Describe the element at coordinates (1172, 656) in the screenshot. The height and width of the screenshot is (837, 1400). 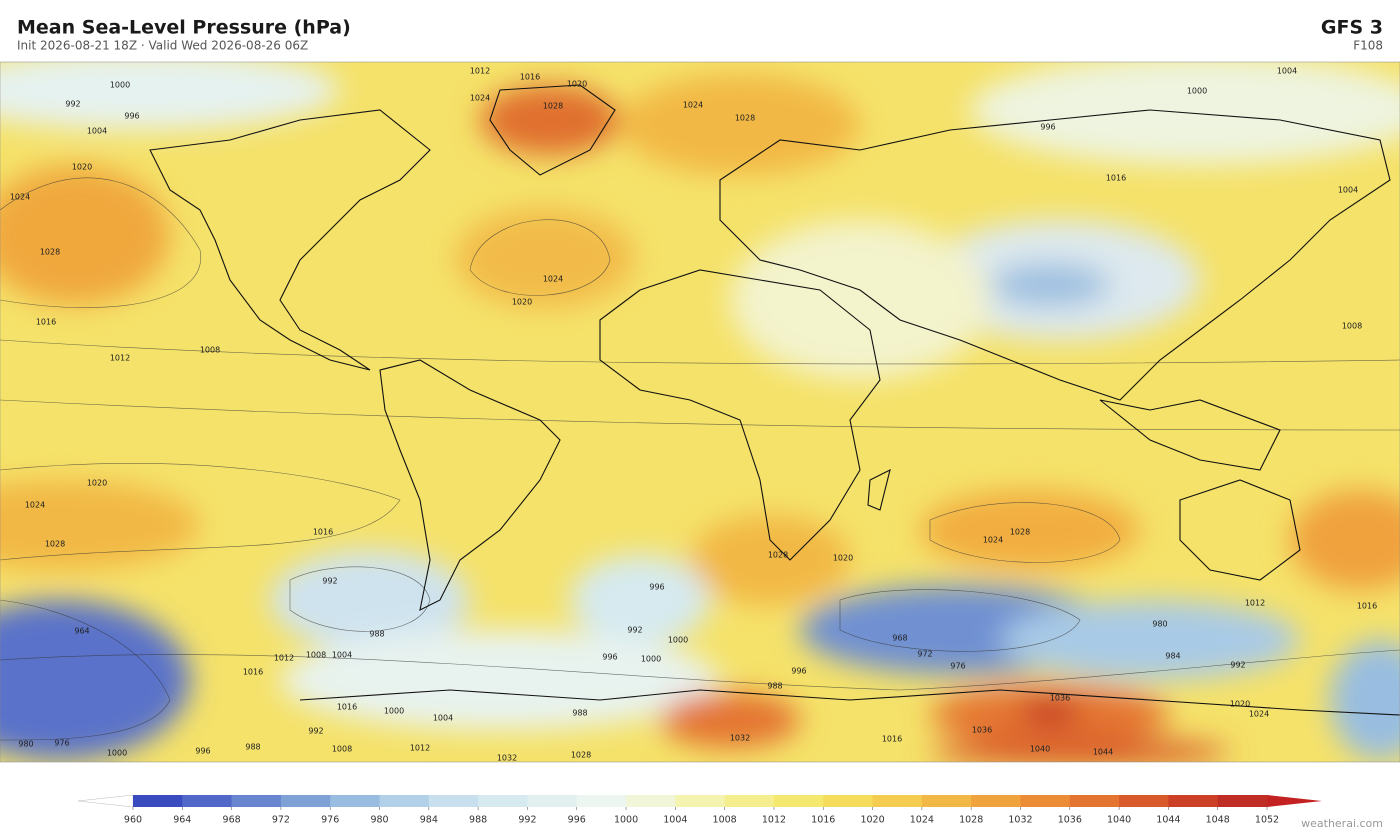
I see `contour-label: 984` at that location.